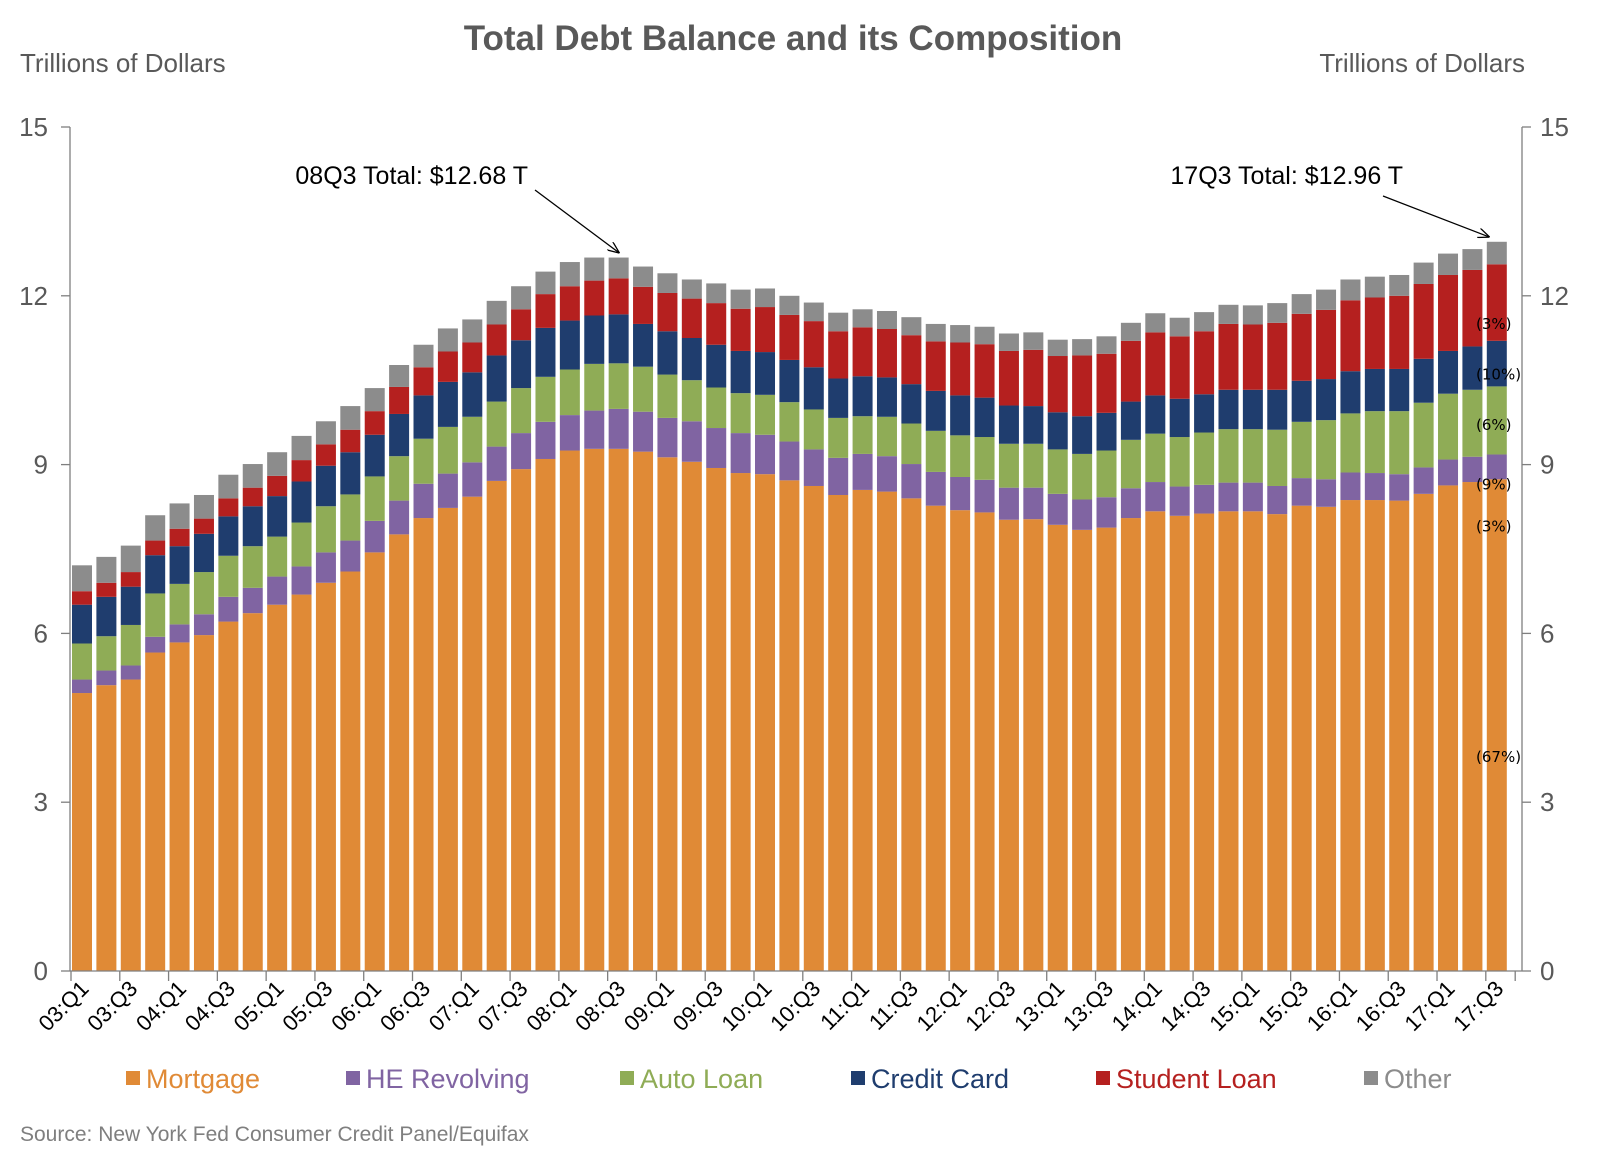 This screenshot has width=1600, height=1162. Describe the element at coordinates (210, 1006) in the screenshot. I see `x-tick-label: 04:Q3` at that location.